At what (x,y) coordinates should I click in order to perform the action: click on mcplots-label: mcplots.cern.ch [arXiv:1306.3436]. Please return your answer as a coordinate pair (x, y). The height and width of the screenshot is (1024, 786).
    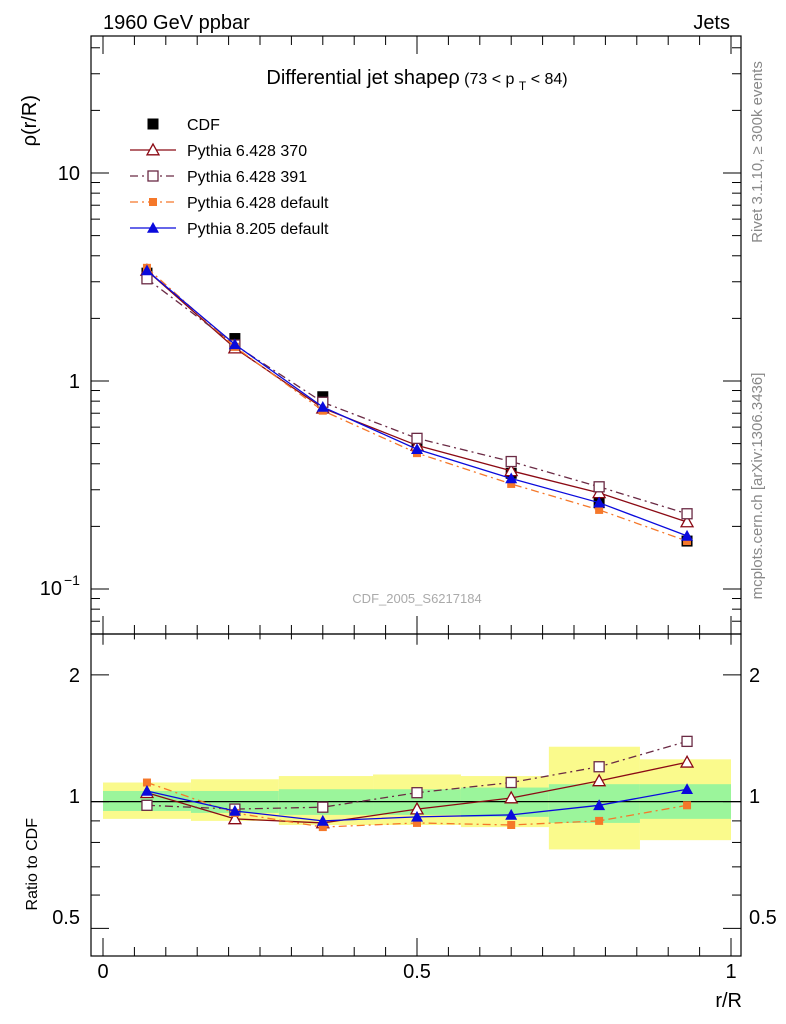
    Looking at the image, I should click on (757, 486).